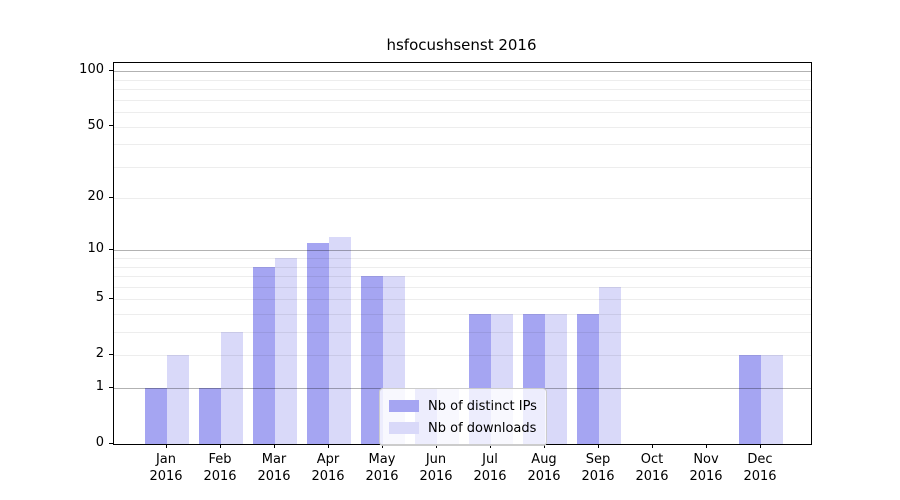 The height and width of the screenshot is (500, 900). Describe the element at coordinates (598, 468) in the screenshot. I see `x-tick-label: Sep 2016` at that location.